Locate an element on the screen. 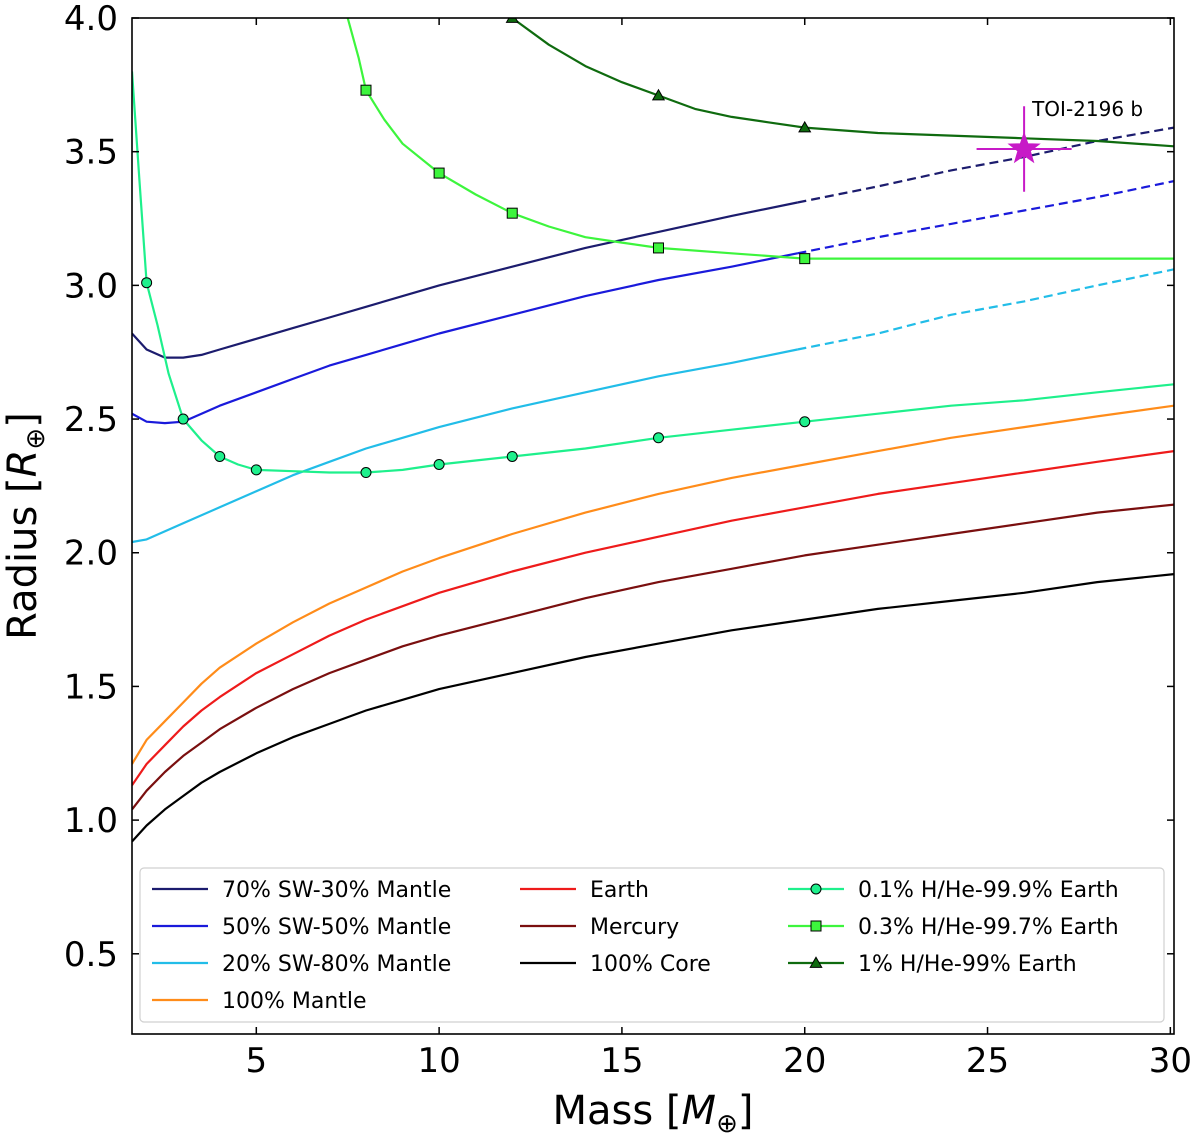  y-axis-label-symbol: R is located at coordinates (23, 464).